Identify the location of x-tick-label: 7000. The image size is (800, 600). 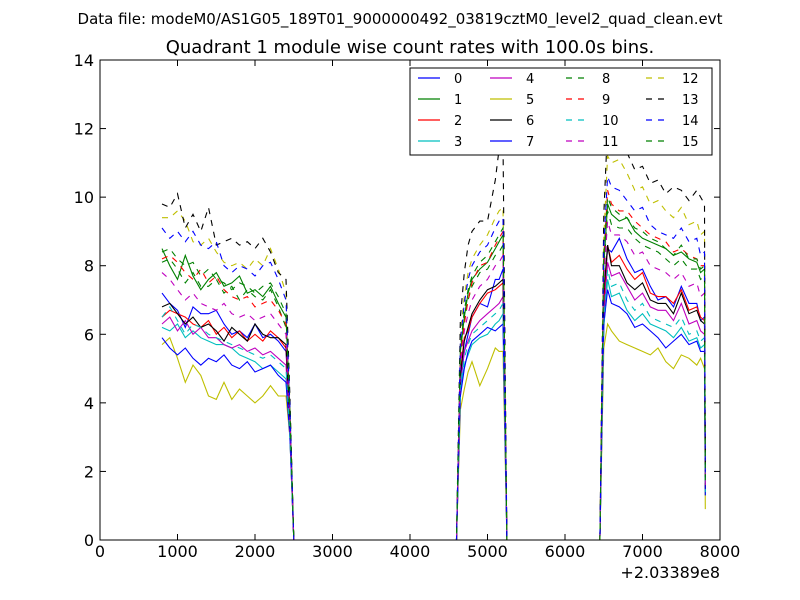
(642, 551).